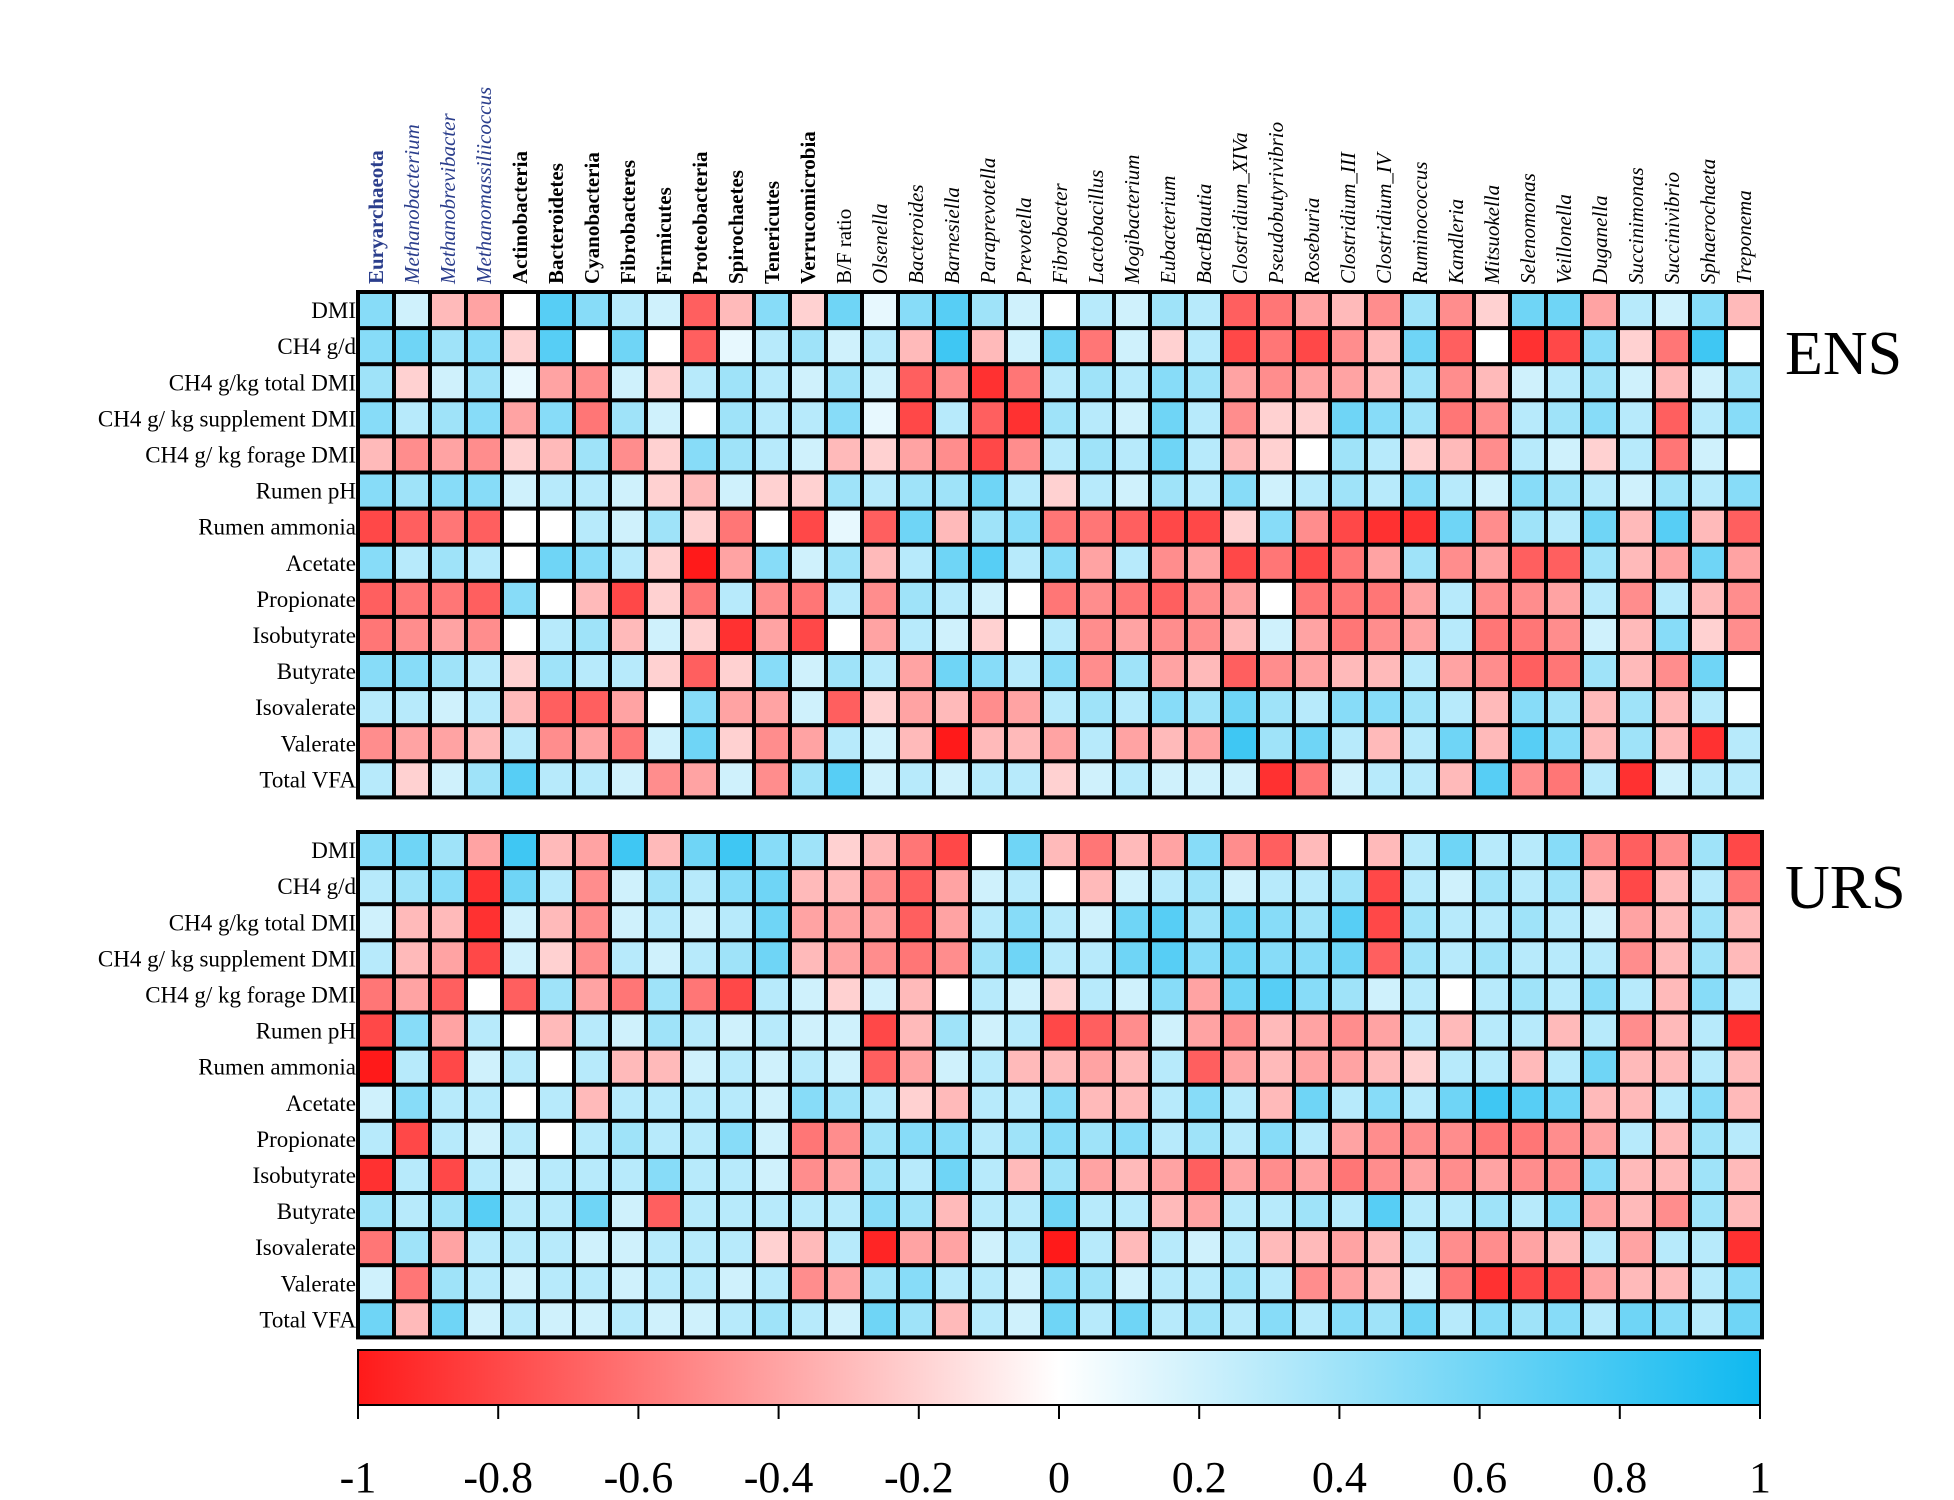 Image resolution: width=1954 pixels, height=1500 pixels. I want to click on row-label: Valerate, so click(318, 1283).